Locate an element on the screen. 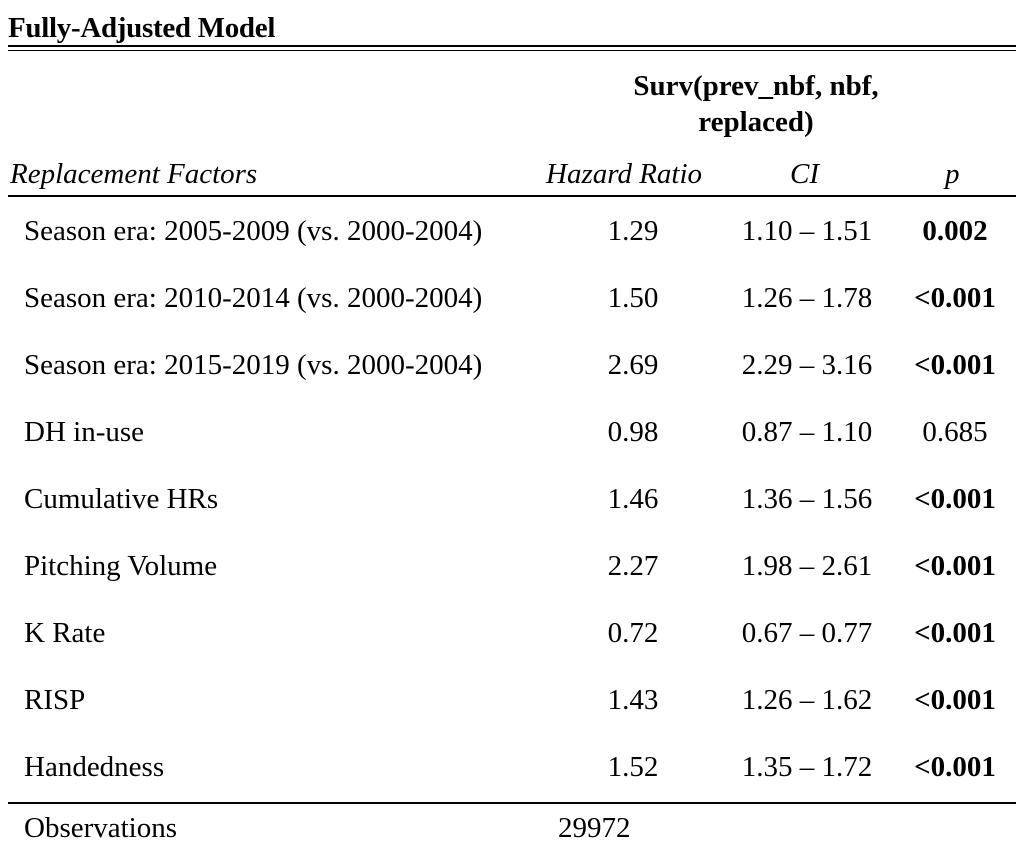  hazard-ratio-cell: 1.29 is located at coordinates (633, 231).